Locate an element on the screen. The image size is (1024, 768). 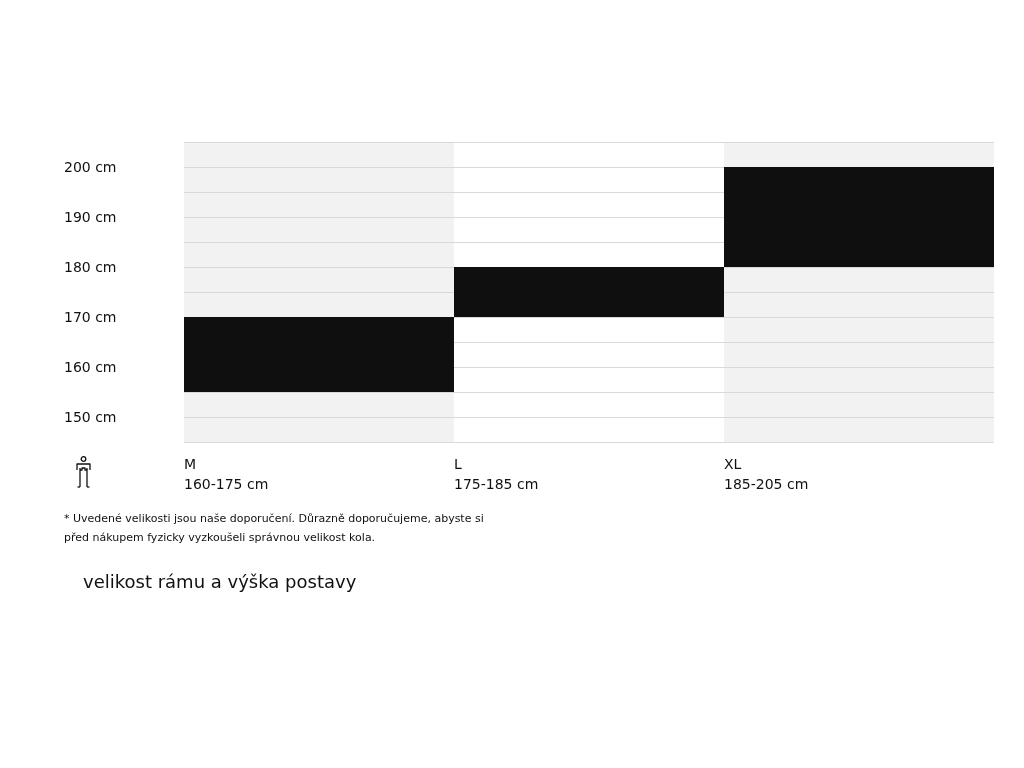
y-tick-label: 200 cm is located at coordinates (90, 167).